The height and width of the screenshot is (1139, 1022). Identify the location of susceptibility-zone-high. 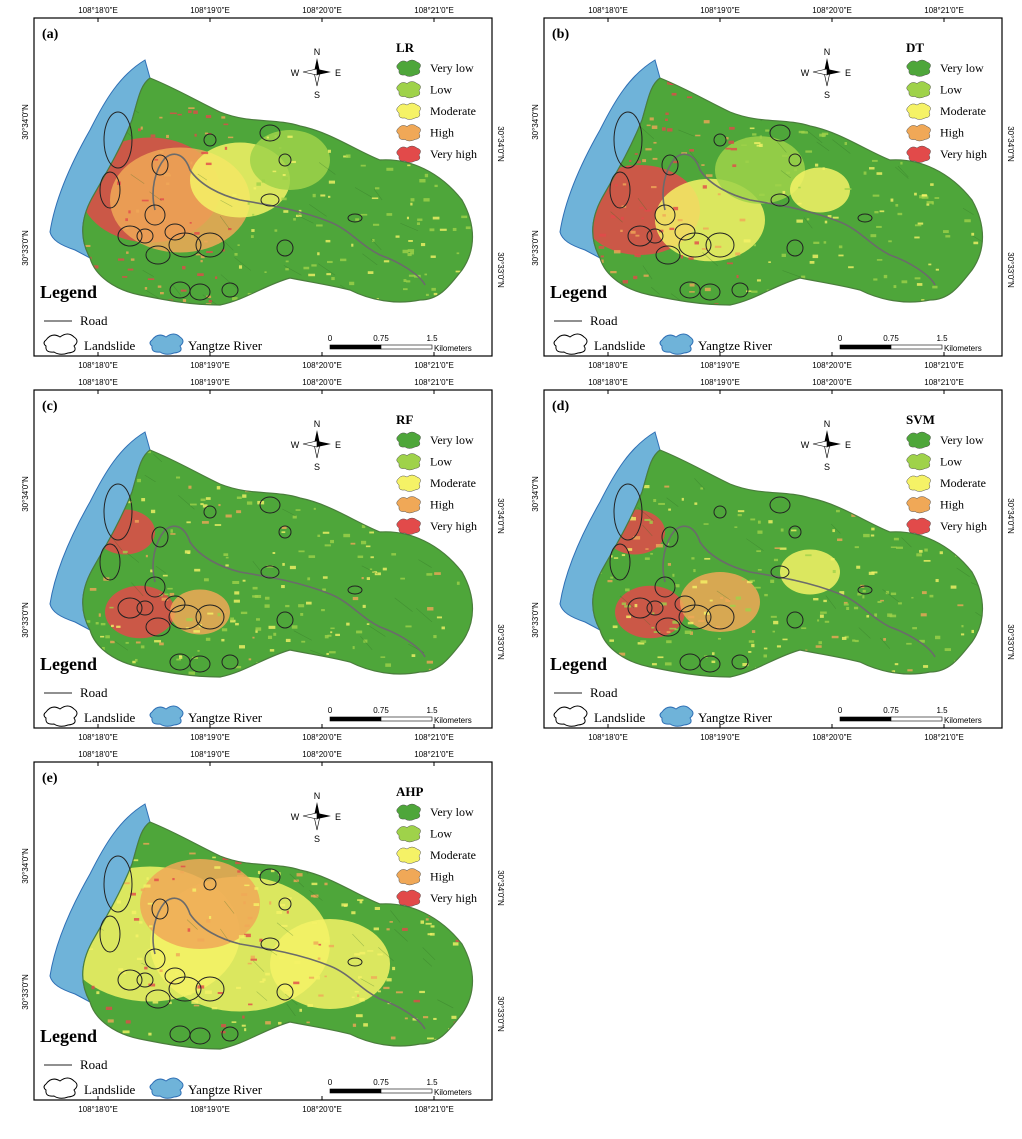
(200, 904).